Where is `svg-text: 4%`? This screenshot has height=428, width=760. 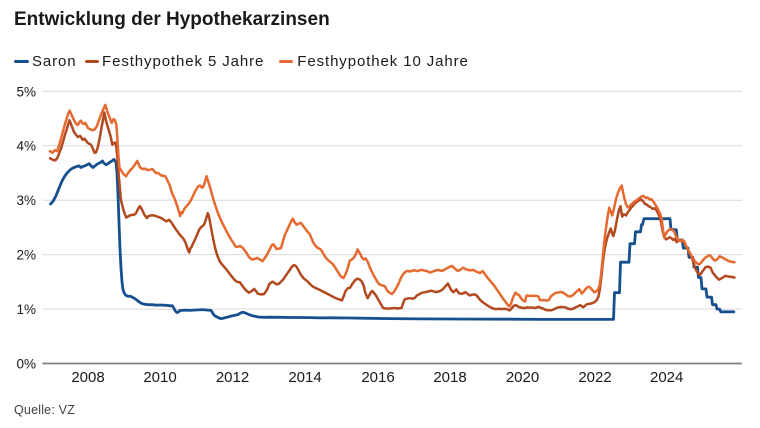
svg-text: 4% is located at coordinates (26, 146).